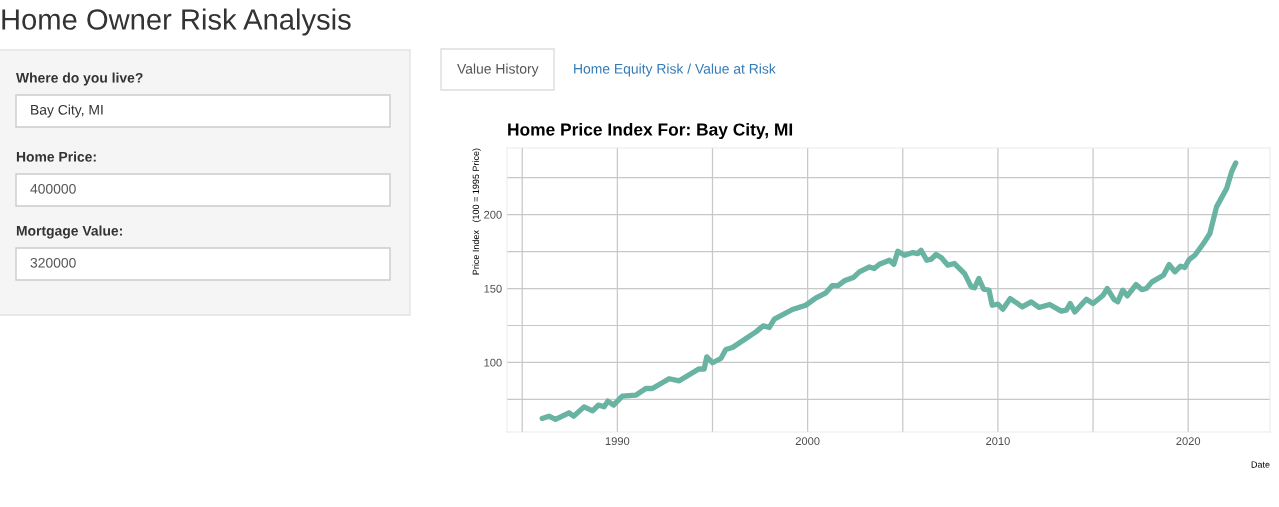  I want to click on text: Home Price:, so click(56, 156).